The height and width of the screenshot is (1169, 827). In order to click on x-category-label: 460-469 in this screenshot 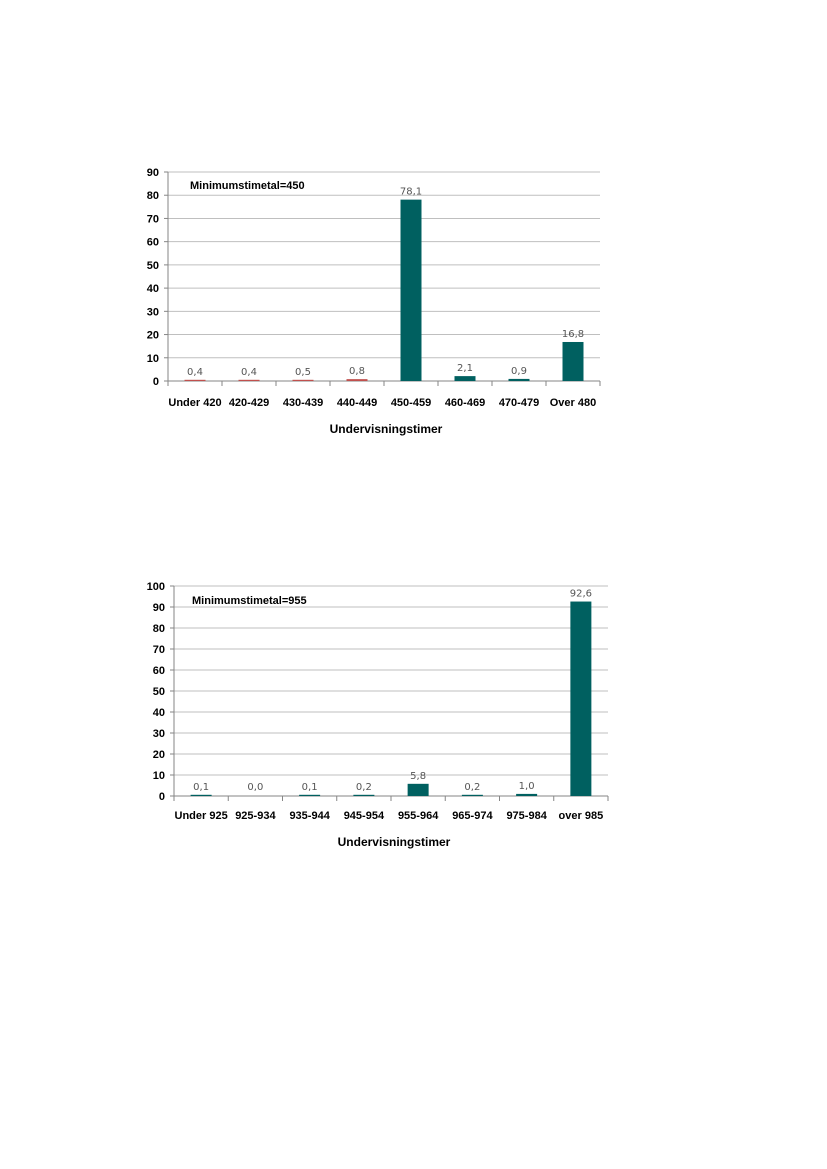, I will do `click(465, 403)`.